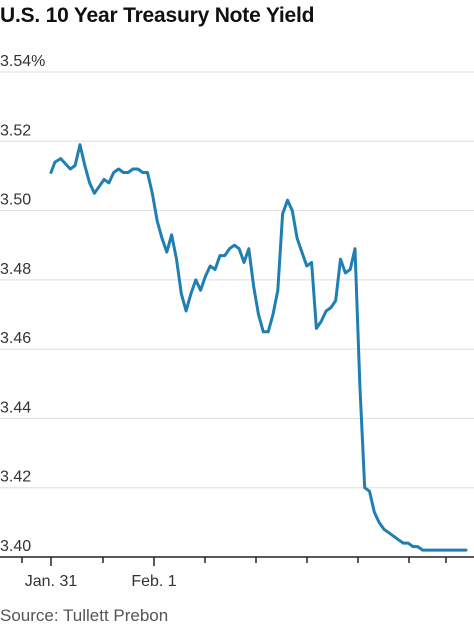  What do you see at coordinates (51, 581) in the screenshot?
I see `x-tick-label: Jan. 31` at bounding box center [51, 581].